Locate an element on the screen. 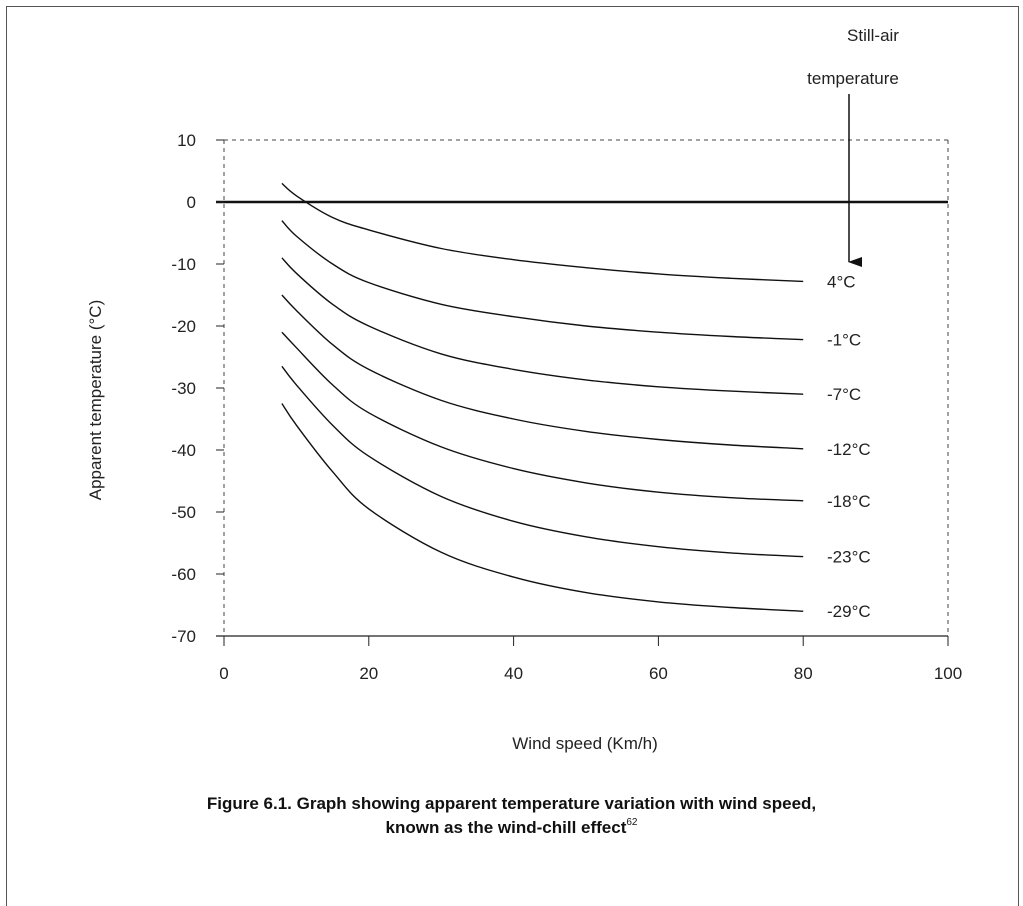  y-tick-label: -10 is located at coordinates (183, 264).